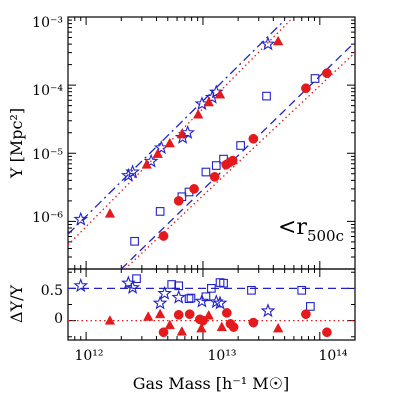  What do you see at coordinates (332, 356) in the screenshot?
I see `x-tick-label-1e14: 10¹⁴` at bounding box center [332, 356].